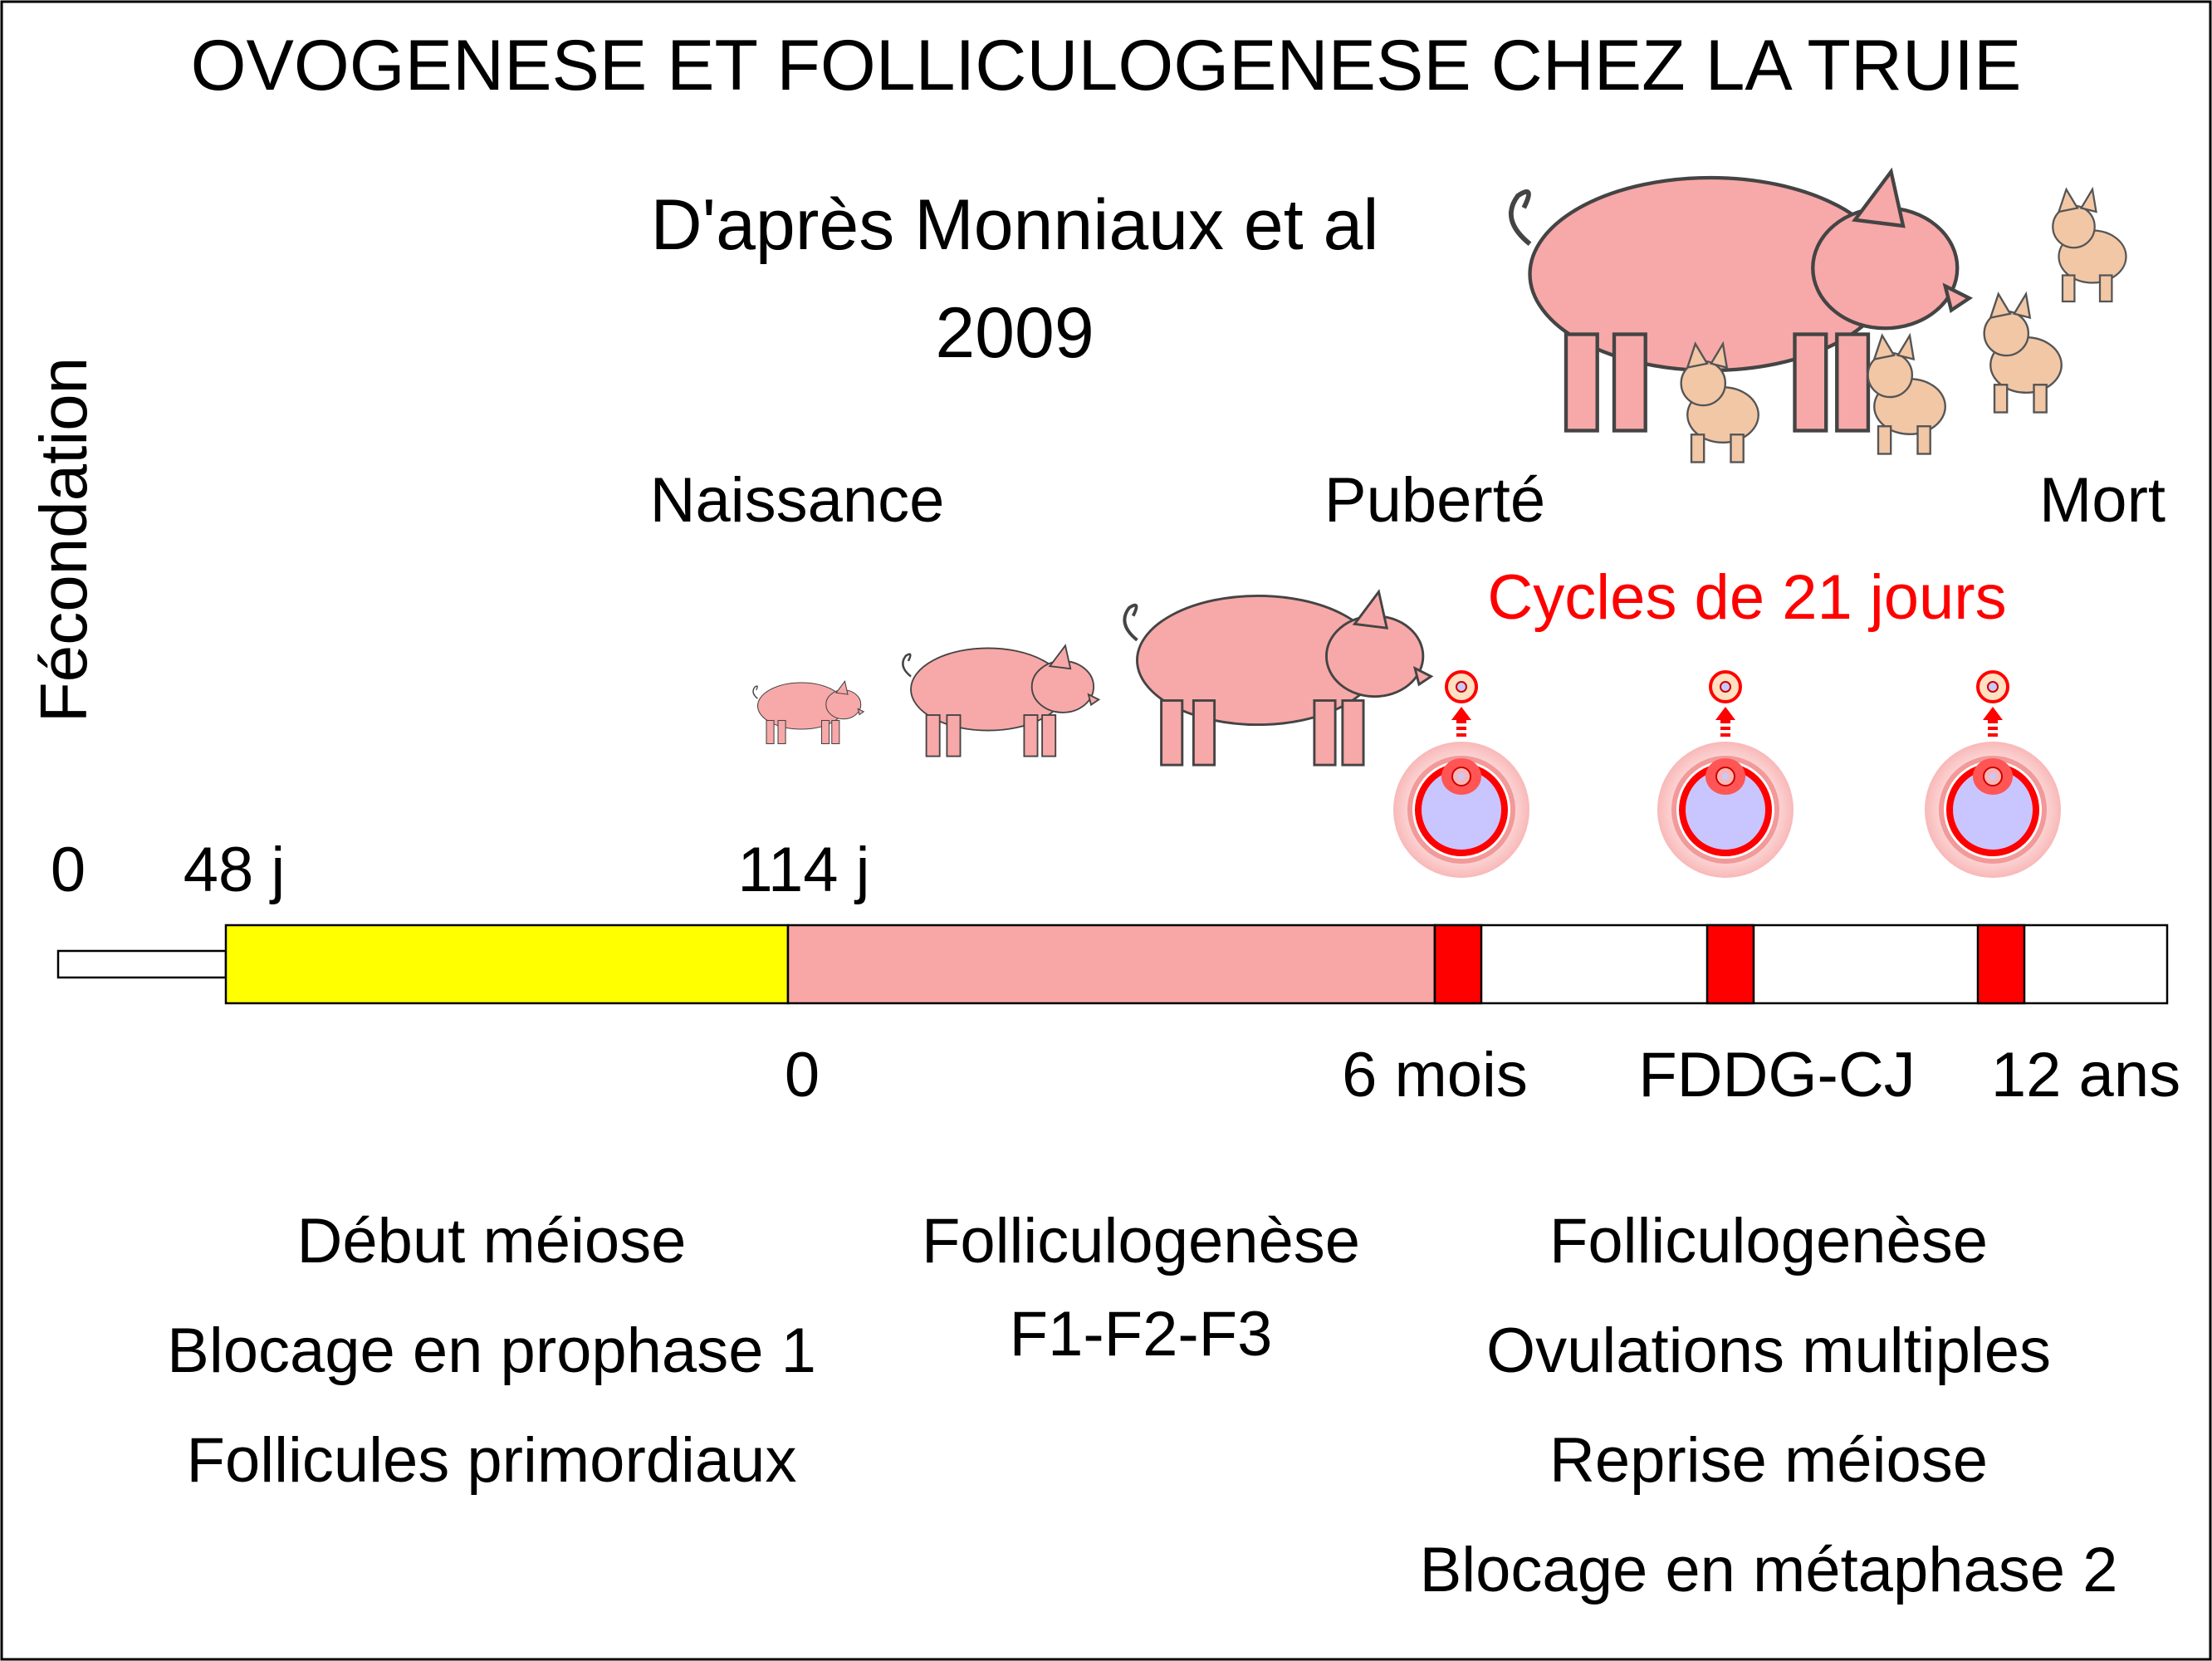  I want to click on source-line-2: 2009, so click(1014, 333).